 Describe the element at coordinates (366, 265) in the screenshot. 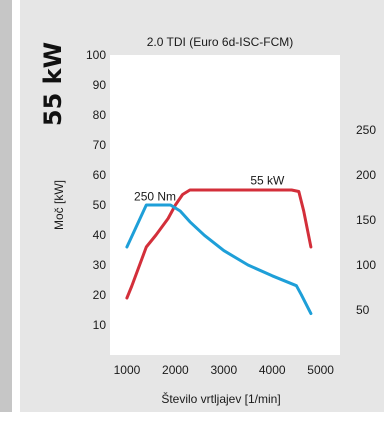

I see `y-right-tick-label: 100` at that location.